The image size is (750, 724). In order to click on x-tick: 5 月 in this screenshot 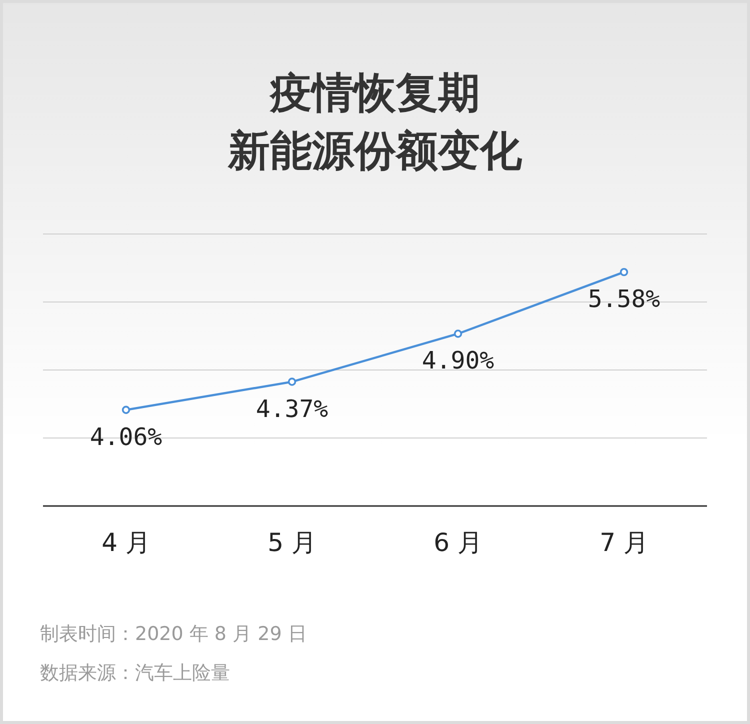, I will do `click(292, 542)`.